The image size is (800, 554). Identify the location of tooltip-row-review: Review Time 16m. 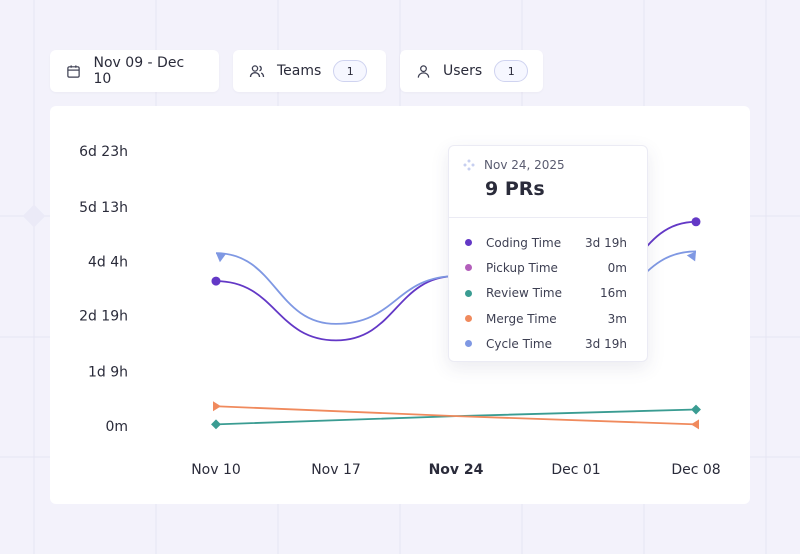
(548, 293).